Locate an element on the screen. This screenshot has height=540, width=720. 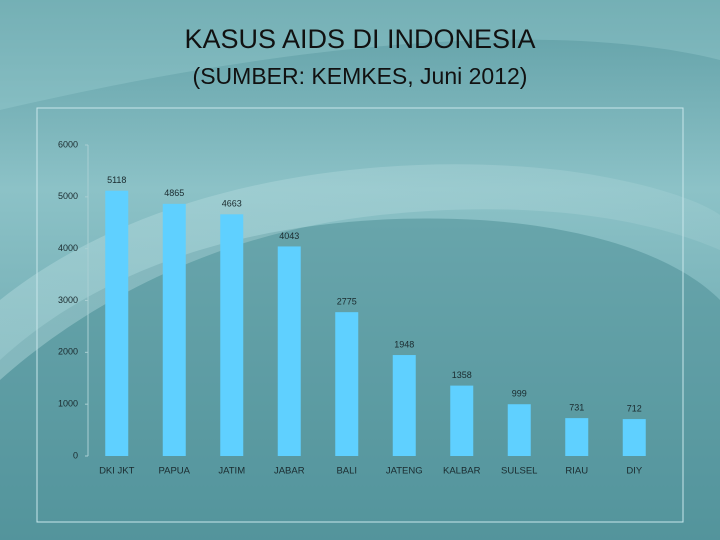
y-tick-label: 6000 is located at coordinates (68, 144).